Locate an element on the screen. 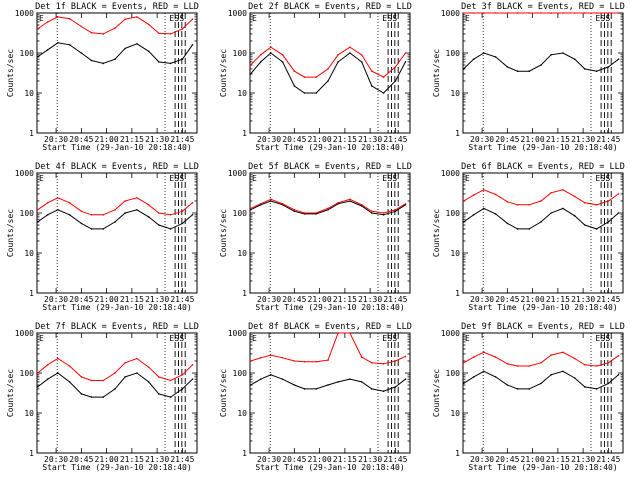  panel-title: Det 3f BLACK = Events, RED = LLD is located at coordinates (543, 7).